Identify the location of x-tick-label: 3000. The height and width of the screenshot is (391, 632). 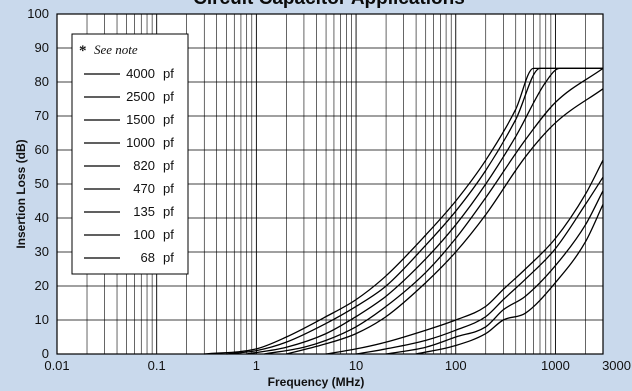
(616, 365).